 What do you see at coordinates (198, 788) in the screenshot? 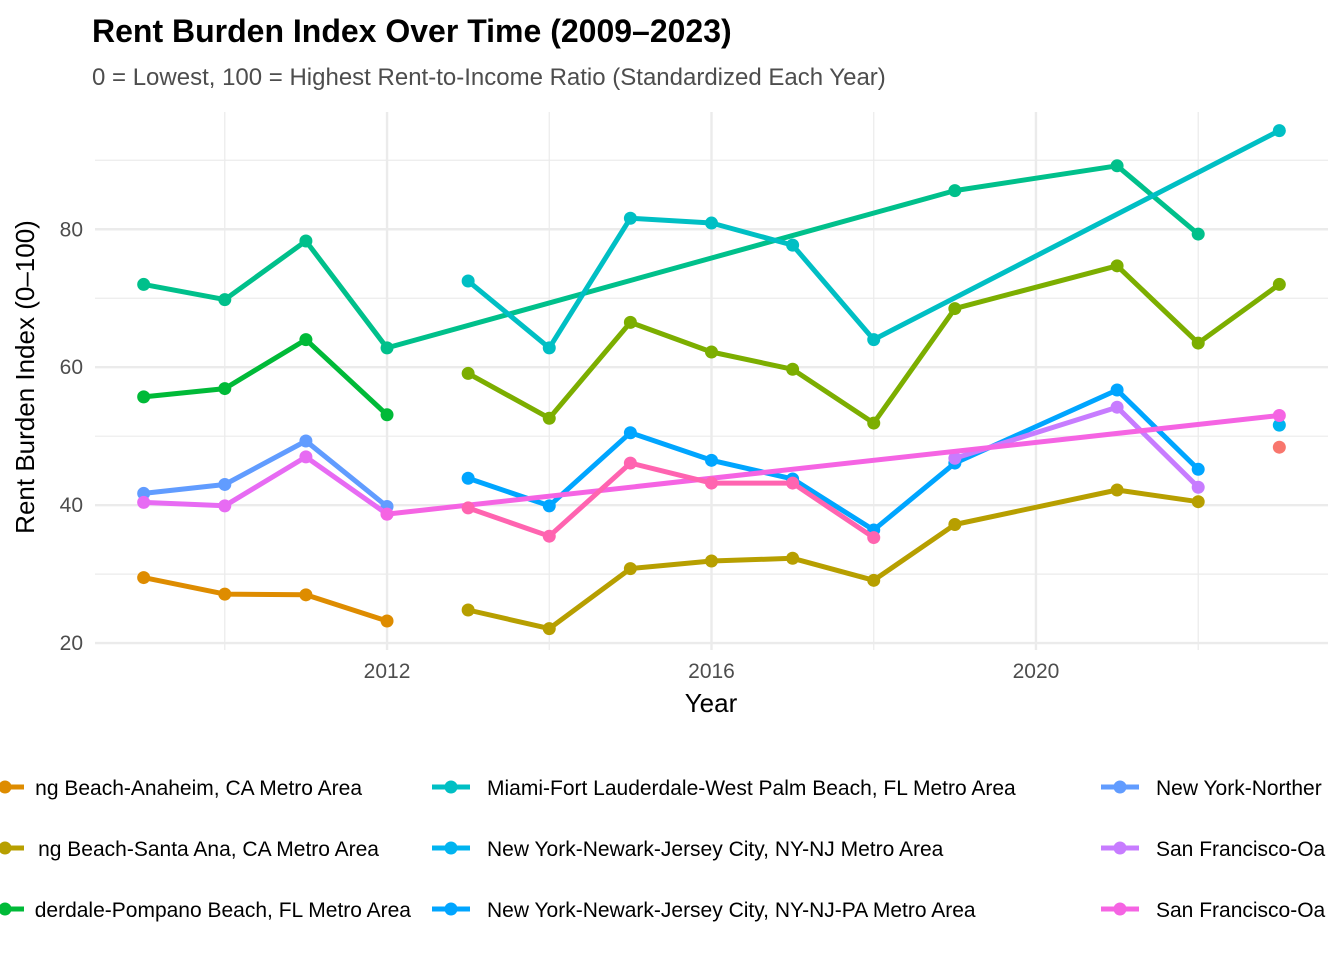
I see `legend-label: ng Beach-Anaheim, CA Metro Area` at bounding box center [198, 788].